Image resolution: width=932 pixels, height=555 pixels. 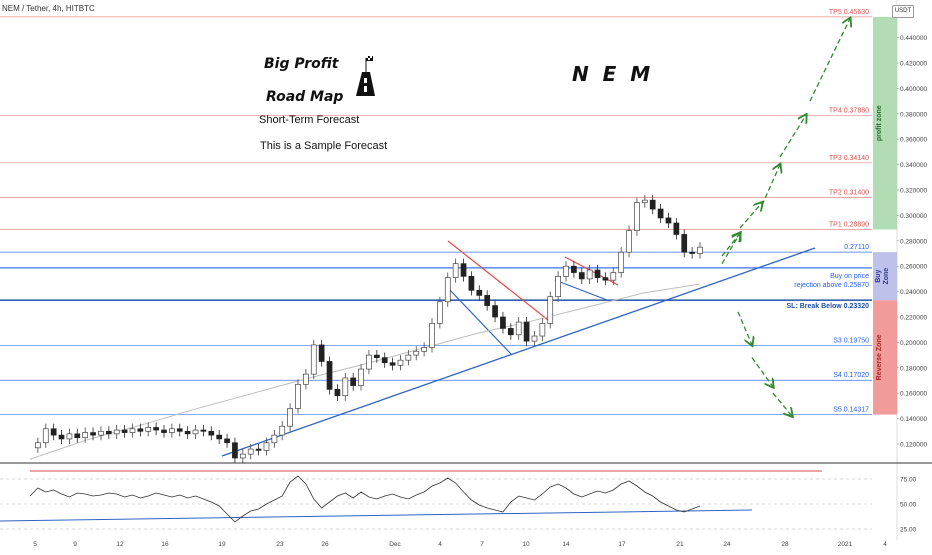 I want to click on price-tick-label: 0.240000, so click(x=913, y=292).